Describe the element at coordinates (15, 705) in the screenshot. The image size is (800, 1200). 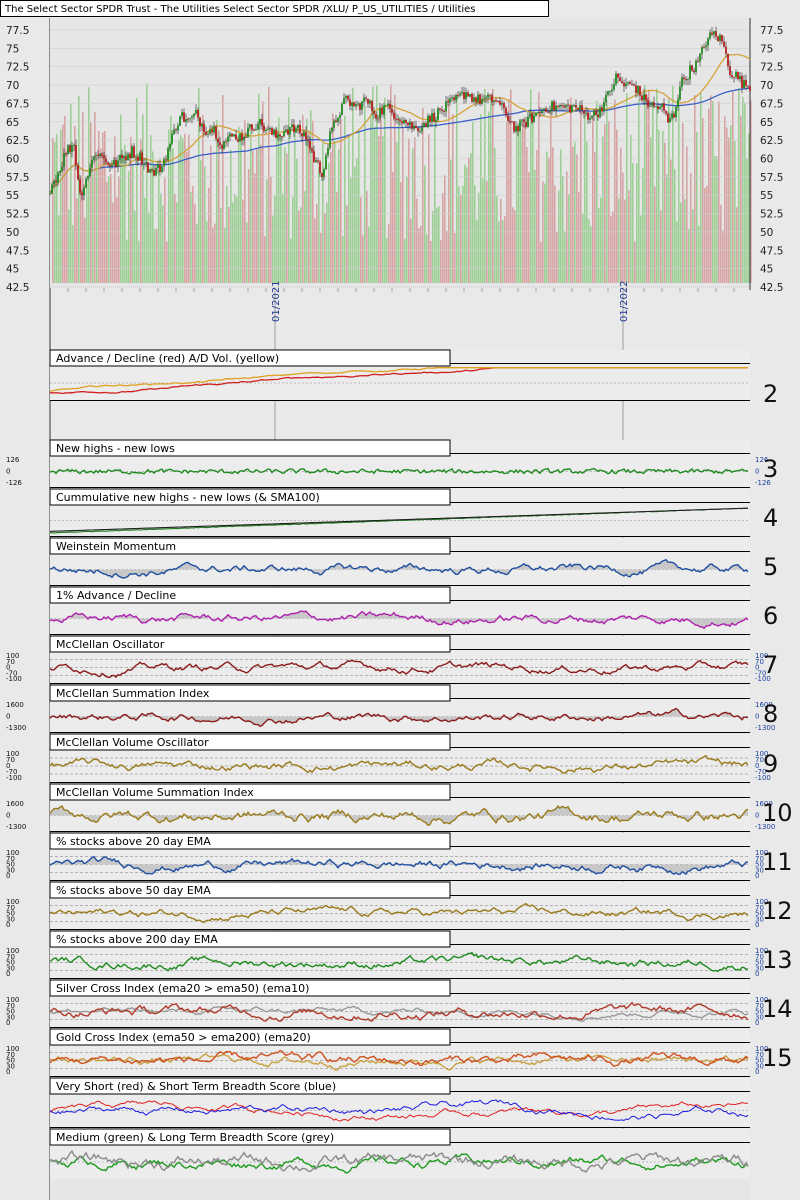
I see `panel-axis-left: 1600` at that location.